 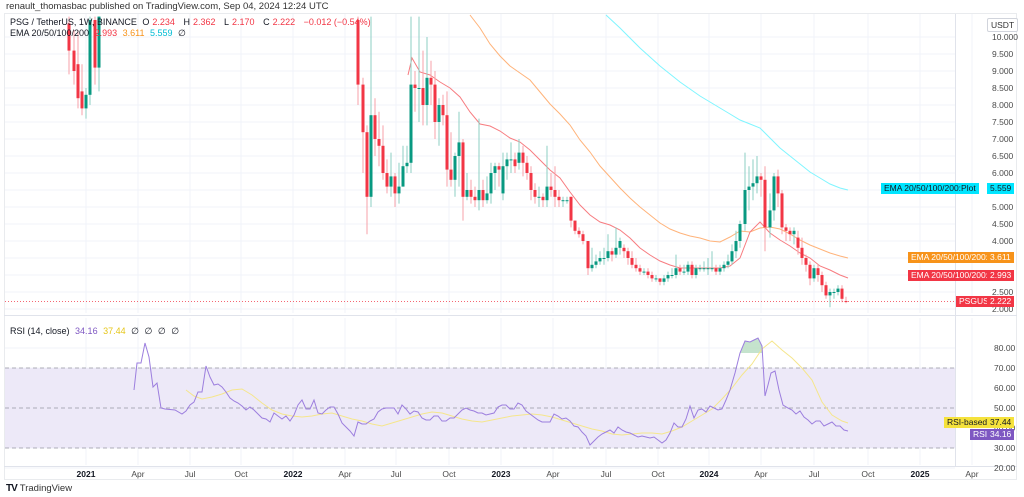 I want to click on currency-button: USDT, so click(x=1003, y=25).